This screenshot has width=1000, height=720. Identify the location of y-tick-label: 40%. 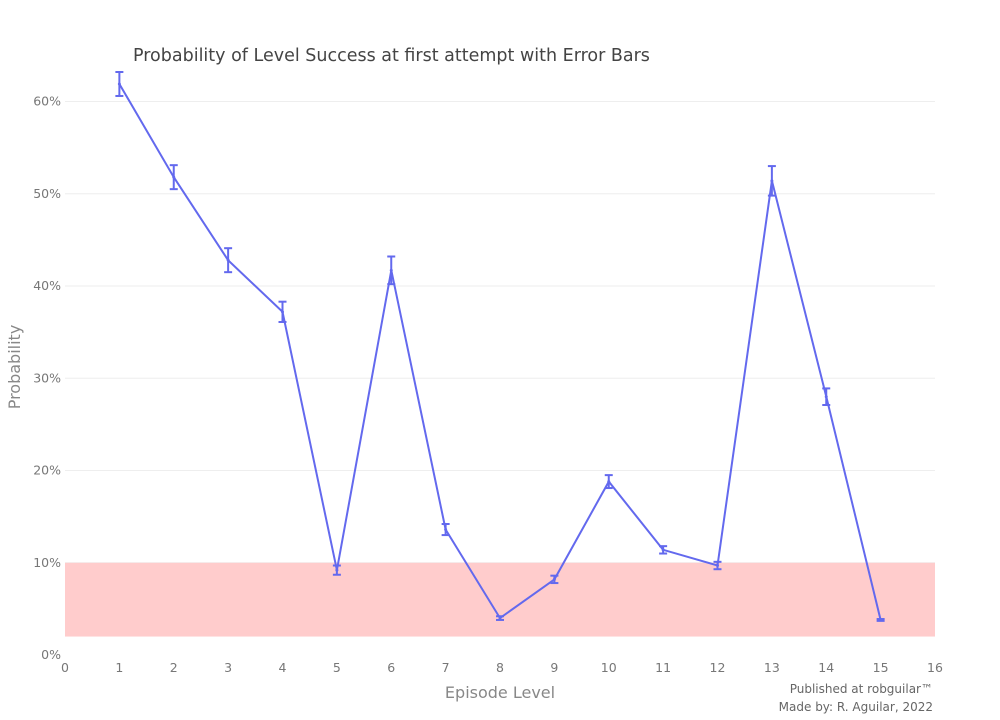
(47, 285).